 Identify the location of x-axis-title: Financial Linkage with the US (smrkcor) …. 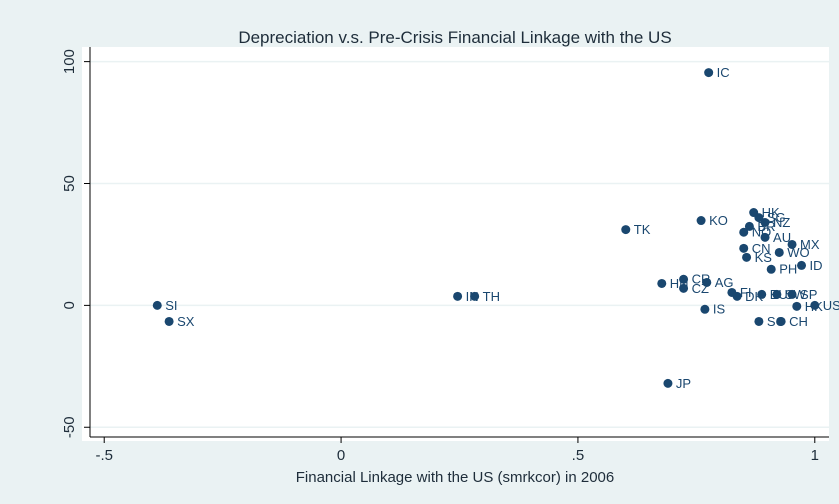
(455, 477).